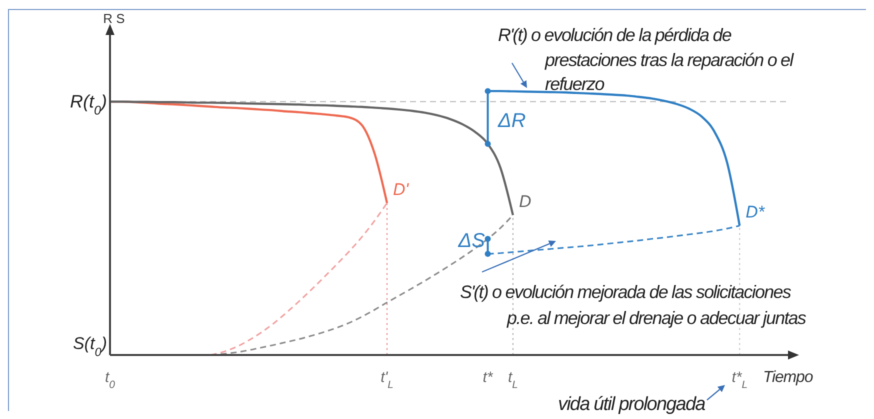  Describe the element at coordinates (788, 377) in the screenshot. I see `x-axis-title: Tiempo` at that location.